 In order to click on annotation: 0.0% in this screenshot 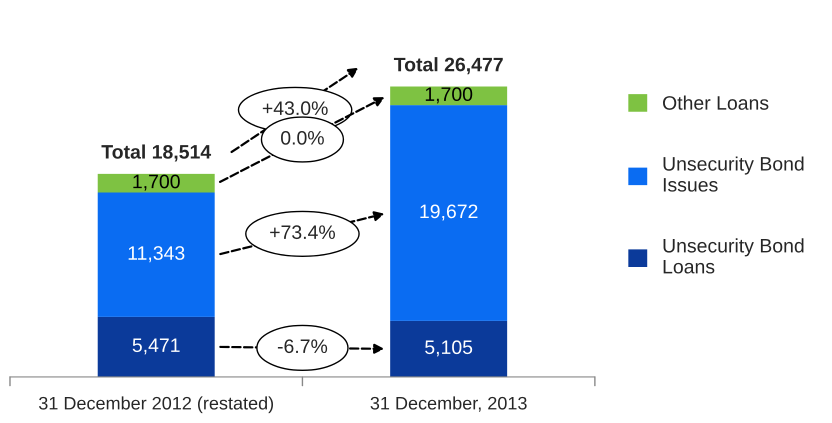, I will do `click(302, 137)`.